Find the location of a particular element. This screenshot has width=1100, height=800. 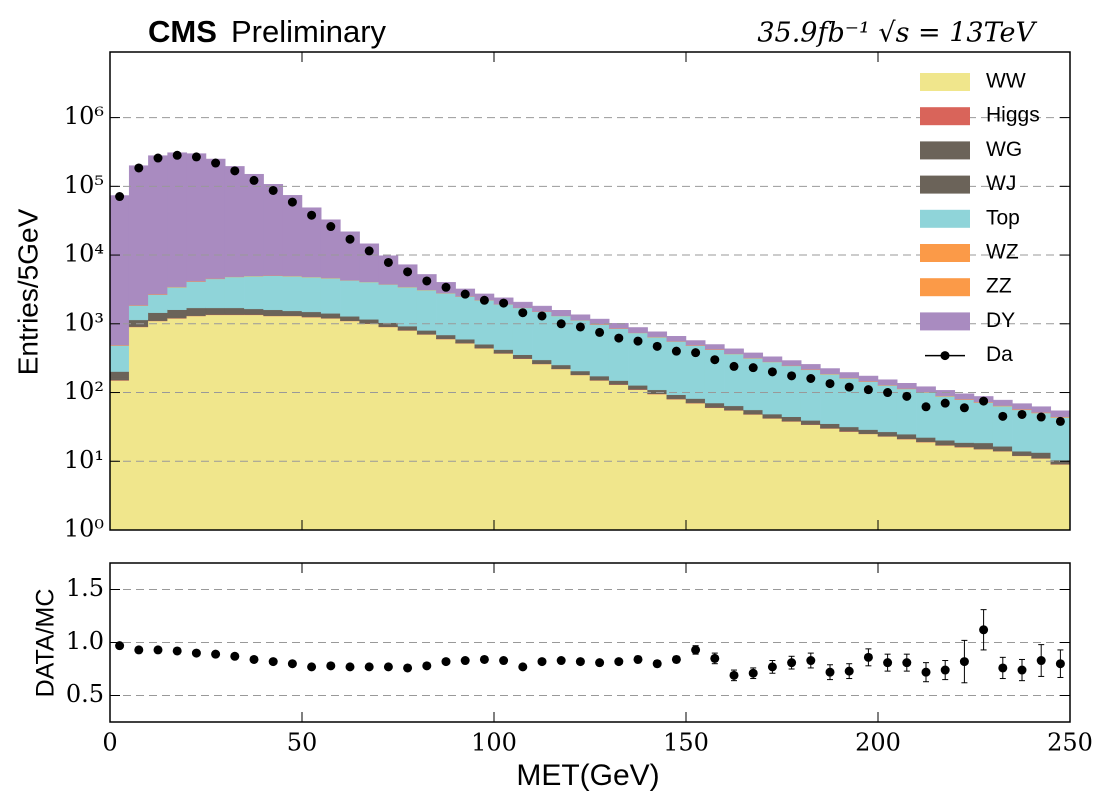

legend-label: Higgs is located at coordinates (1013, 115).